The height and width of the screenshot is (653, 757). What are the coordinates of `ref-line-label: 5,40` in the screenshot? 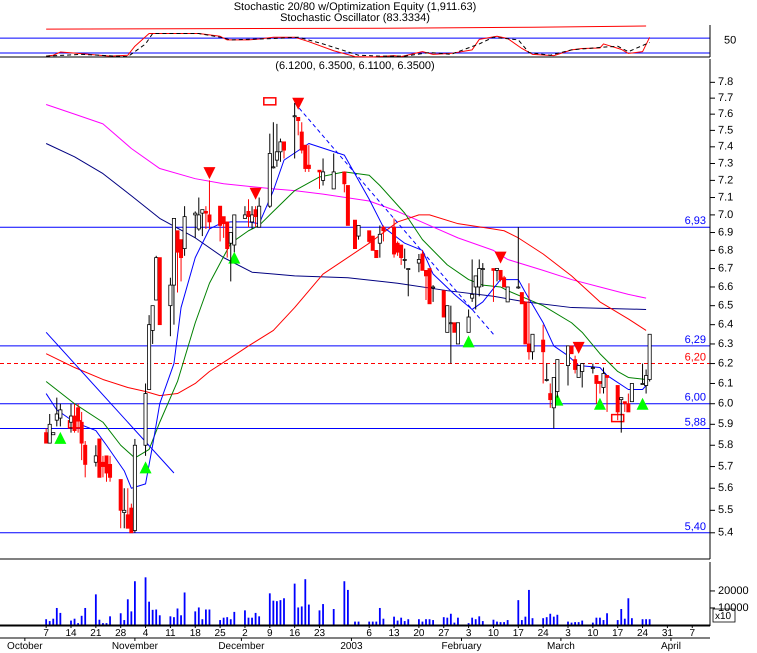 It's located at (695, 526).